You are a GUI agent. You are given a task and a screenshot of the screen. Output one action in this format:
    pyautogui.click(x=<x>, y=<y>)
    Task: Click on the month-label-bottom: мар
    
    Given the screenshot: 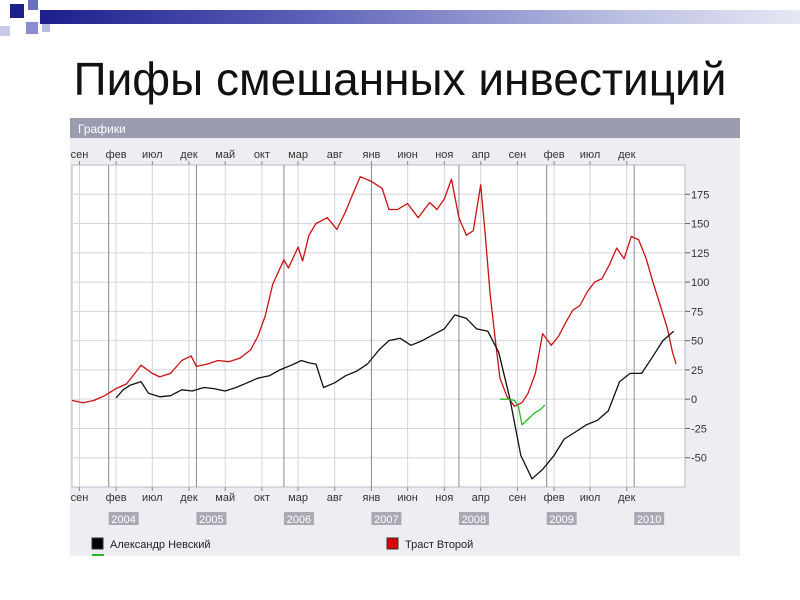 What is the action you would take?
    pyautogui.click(x=298, y=498)
    